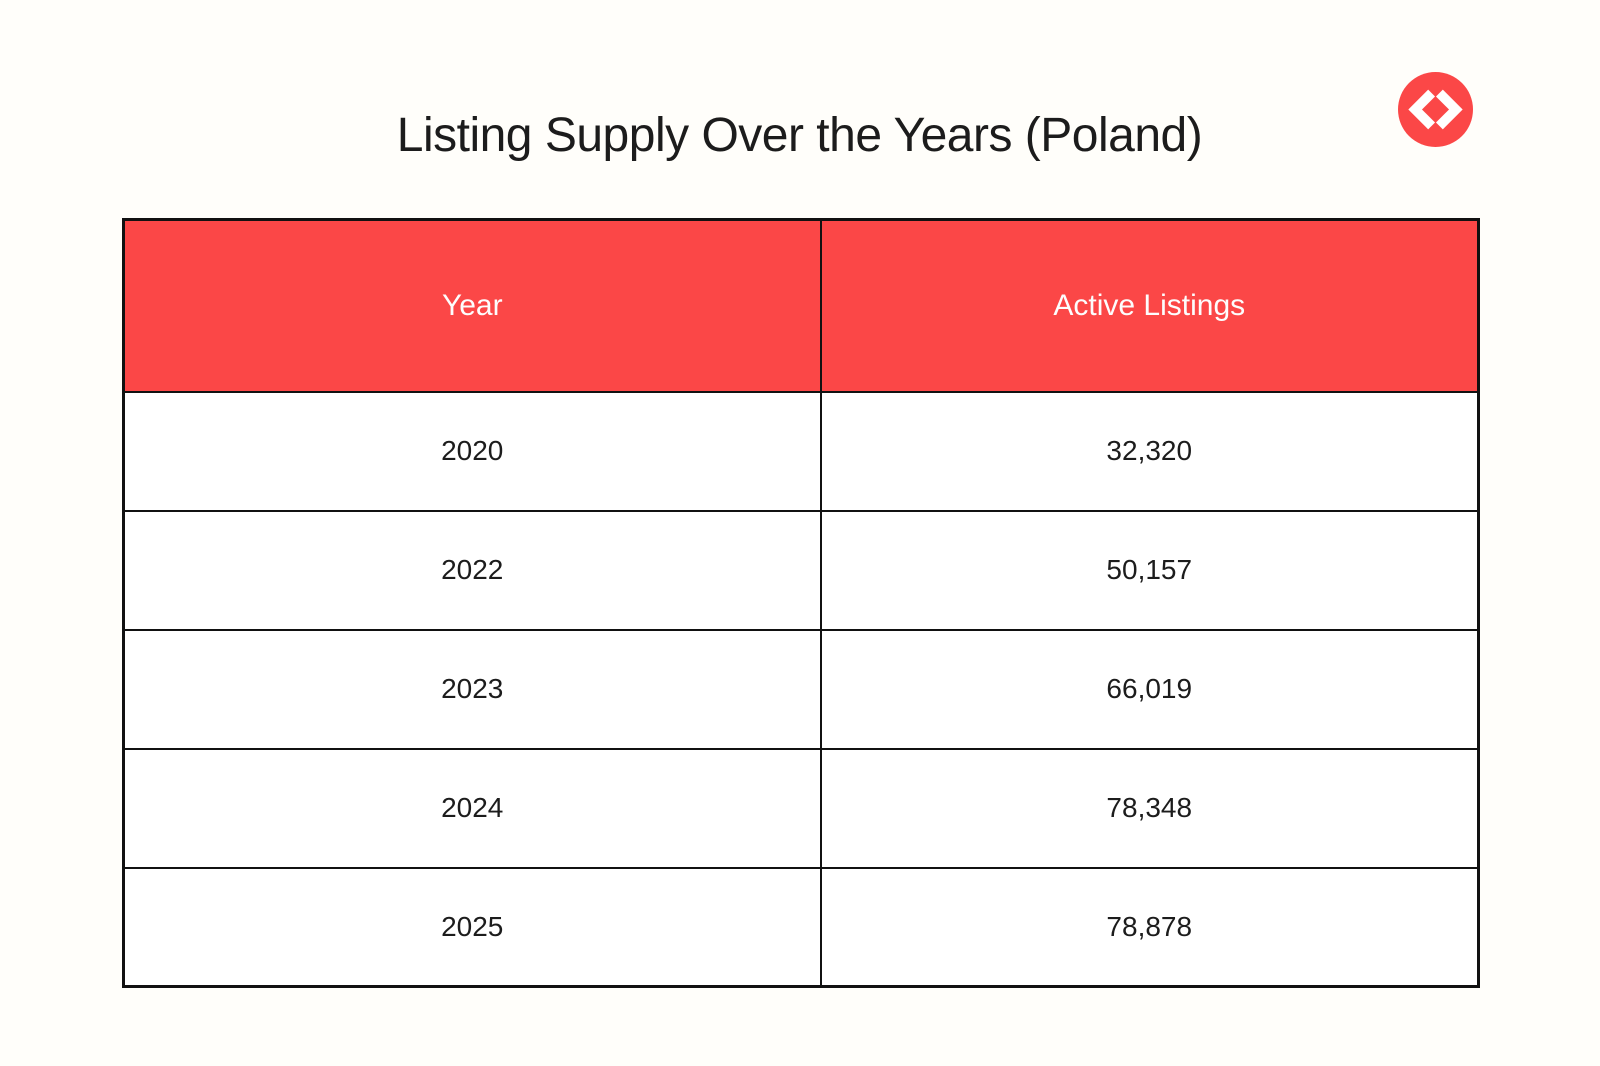  What do you see at coordinates (472, 927) in the screenshot?
I see `year-cell: 2025` at bounding box center [472, 927].